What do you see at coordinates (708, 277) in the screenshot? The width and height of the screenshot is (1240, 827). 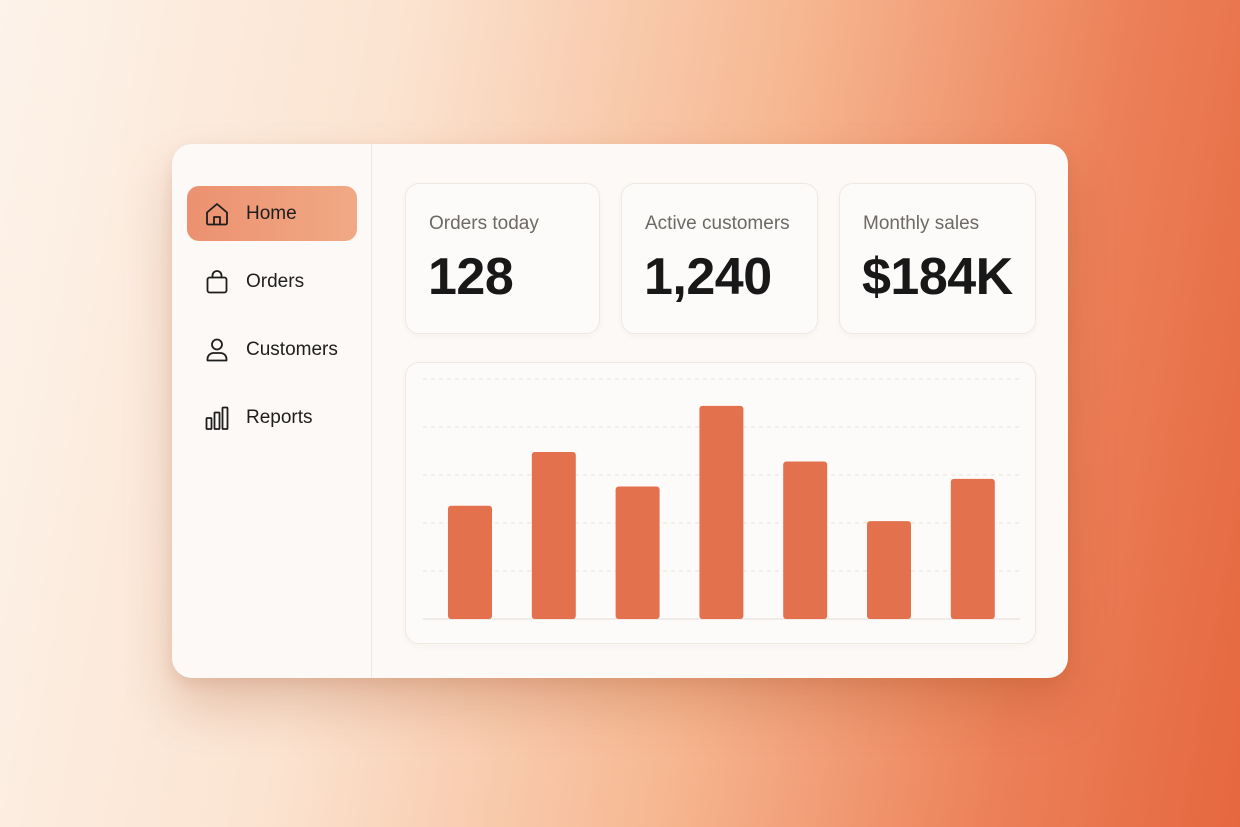 I see `stat-value: 1,240` at bounding box center [708, 277].